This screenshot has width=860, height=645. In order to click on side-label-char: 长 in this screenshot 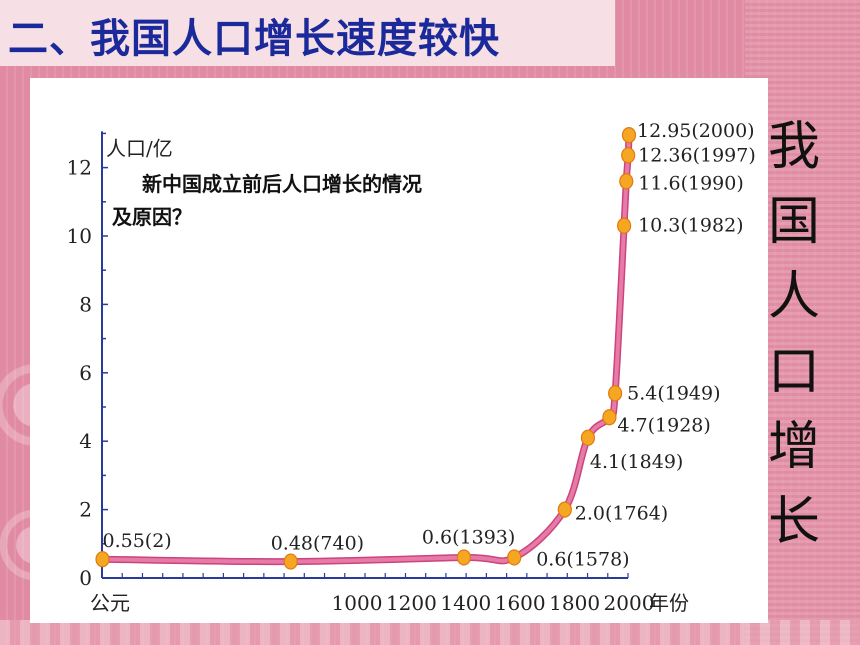, I will do `click(793, 522)`.